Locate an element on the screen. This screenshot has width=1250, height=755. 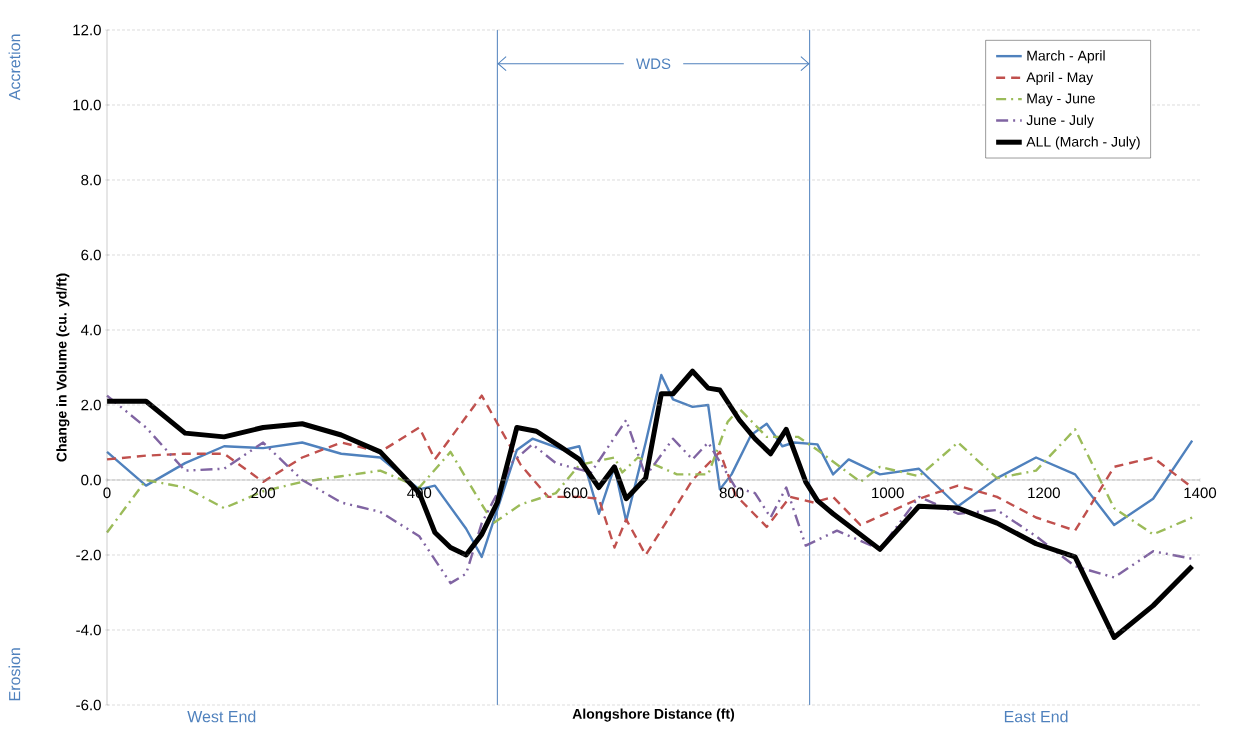
legend-label: April - May is located at coordinates (1060, 78).